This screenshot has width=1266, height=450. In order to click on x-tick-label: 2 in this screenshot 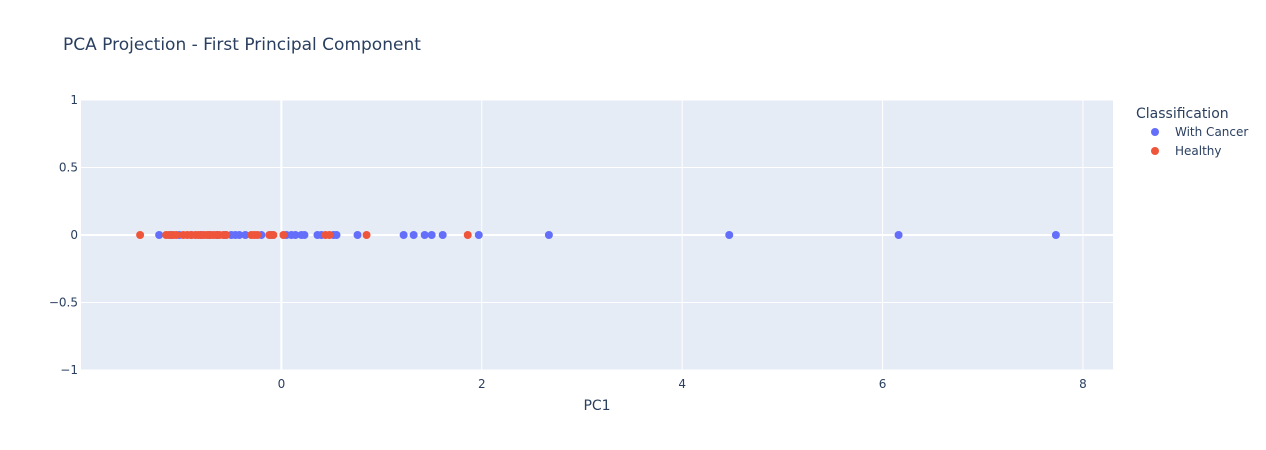, I will do `click(482, 384)`.